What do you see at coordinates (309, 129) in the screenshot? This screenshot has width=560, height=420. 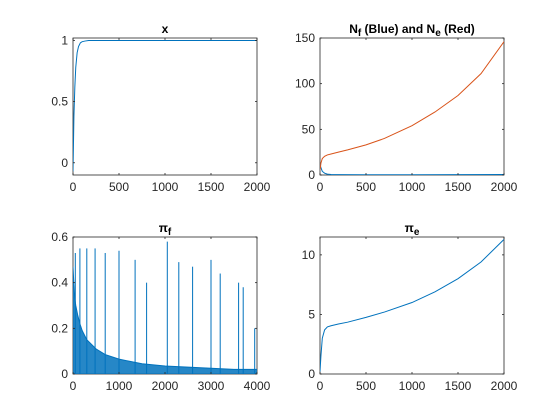 I see `y-tick-label: 50` at bounding box center [309, 129].